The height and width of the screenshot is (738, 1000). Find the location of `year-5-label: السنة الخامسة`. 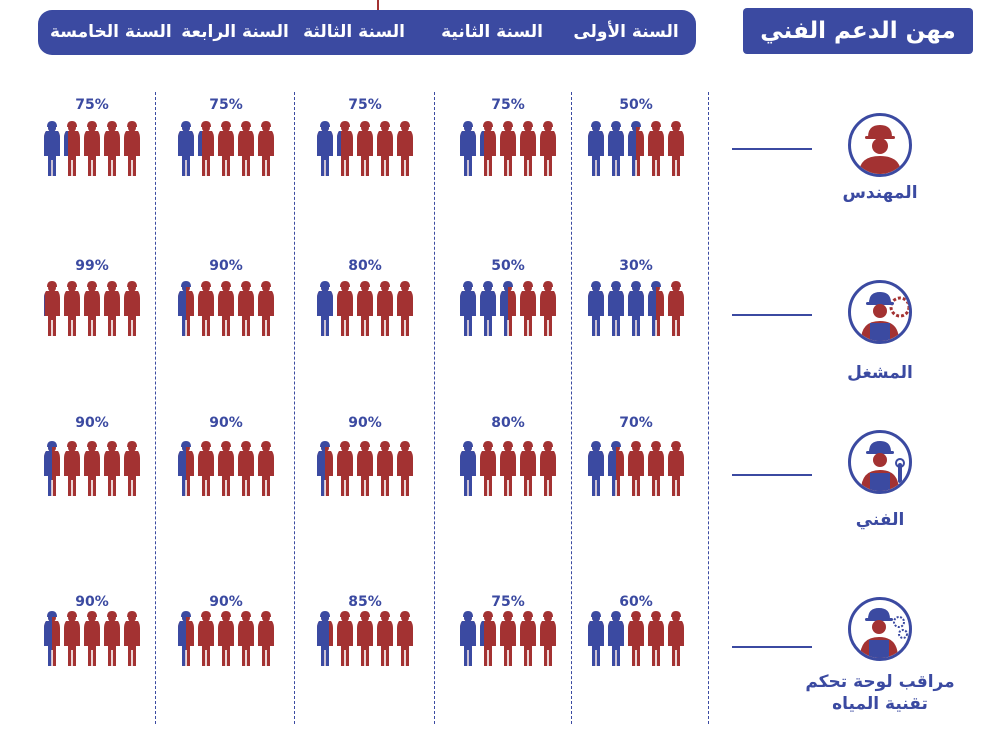

year-5-label: السنة الخامسة is located at coordinates (111, 32).